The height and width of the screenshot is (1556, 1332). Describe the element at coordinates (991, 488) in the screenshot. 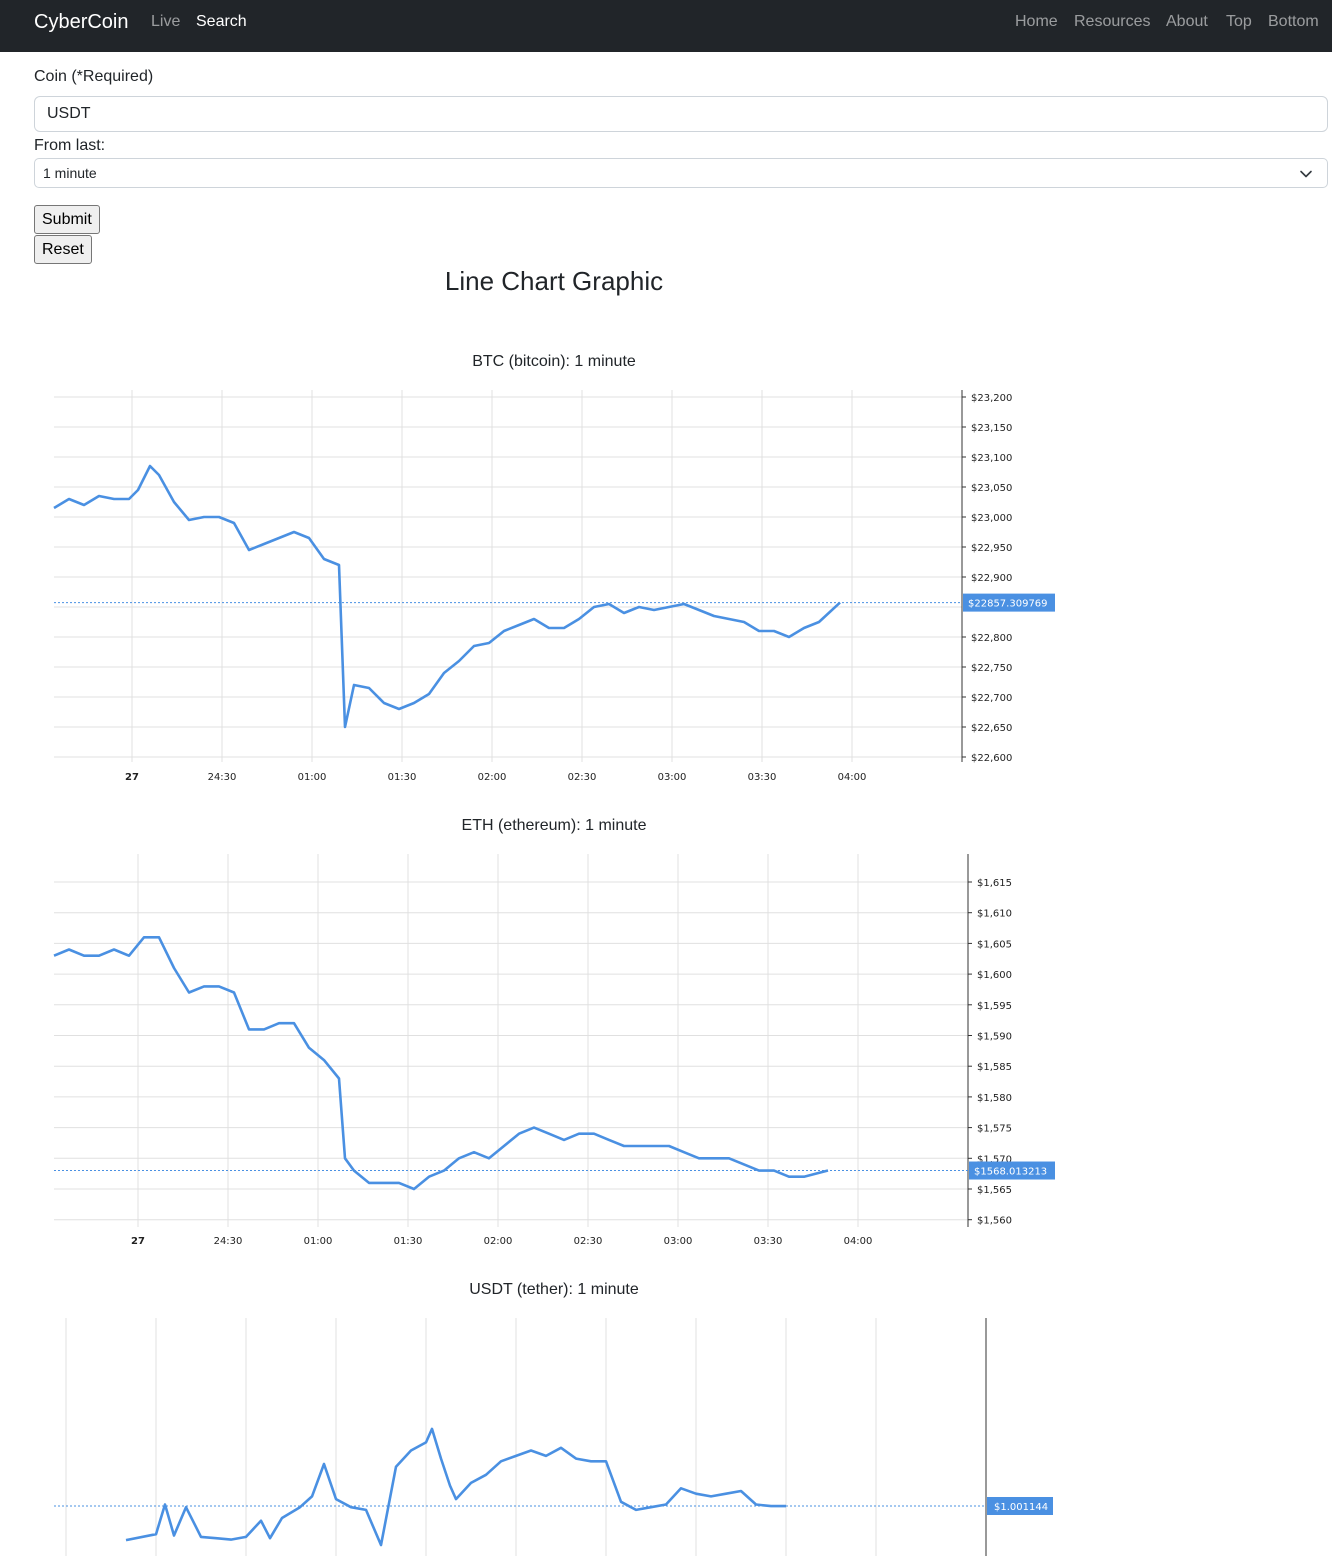

I see `y-tick-label: $23,050` at that location.